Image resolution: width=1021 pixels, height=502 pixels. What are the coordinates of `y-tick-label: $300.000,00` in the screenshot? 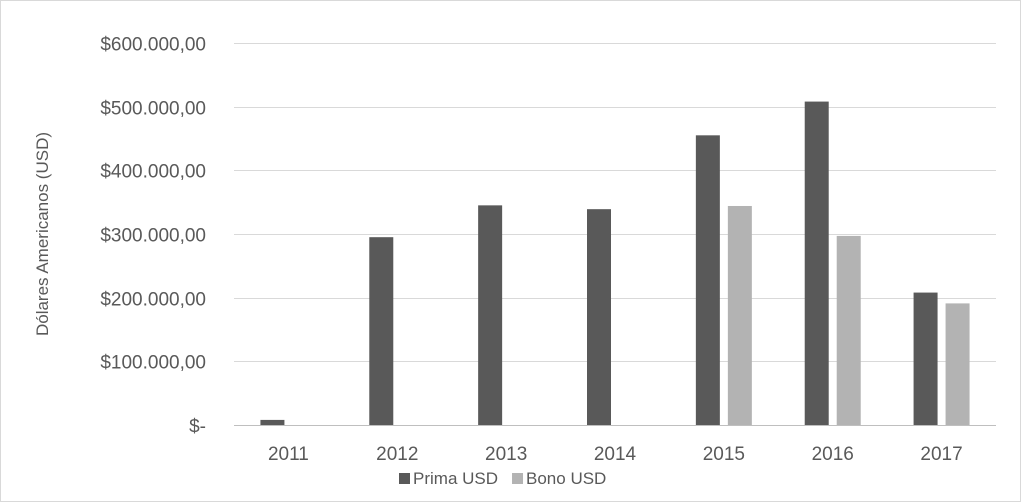 It's located at (153, 236).